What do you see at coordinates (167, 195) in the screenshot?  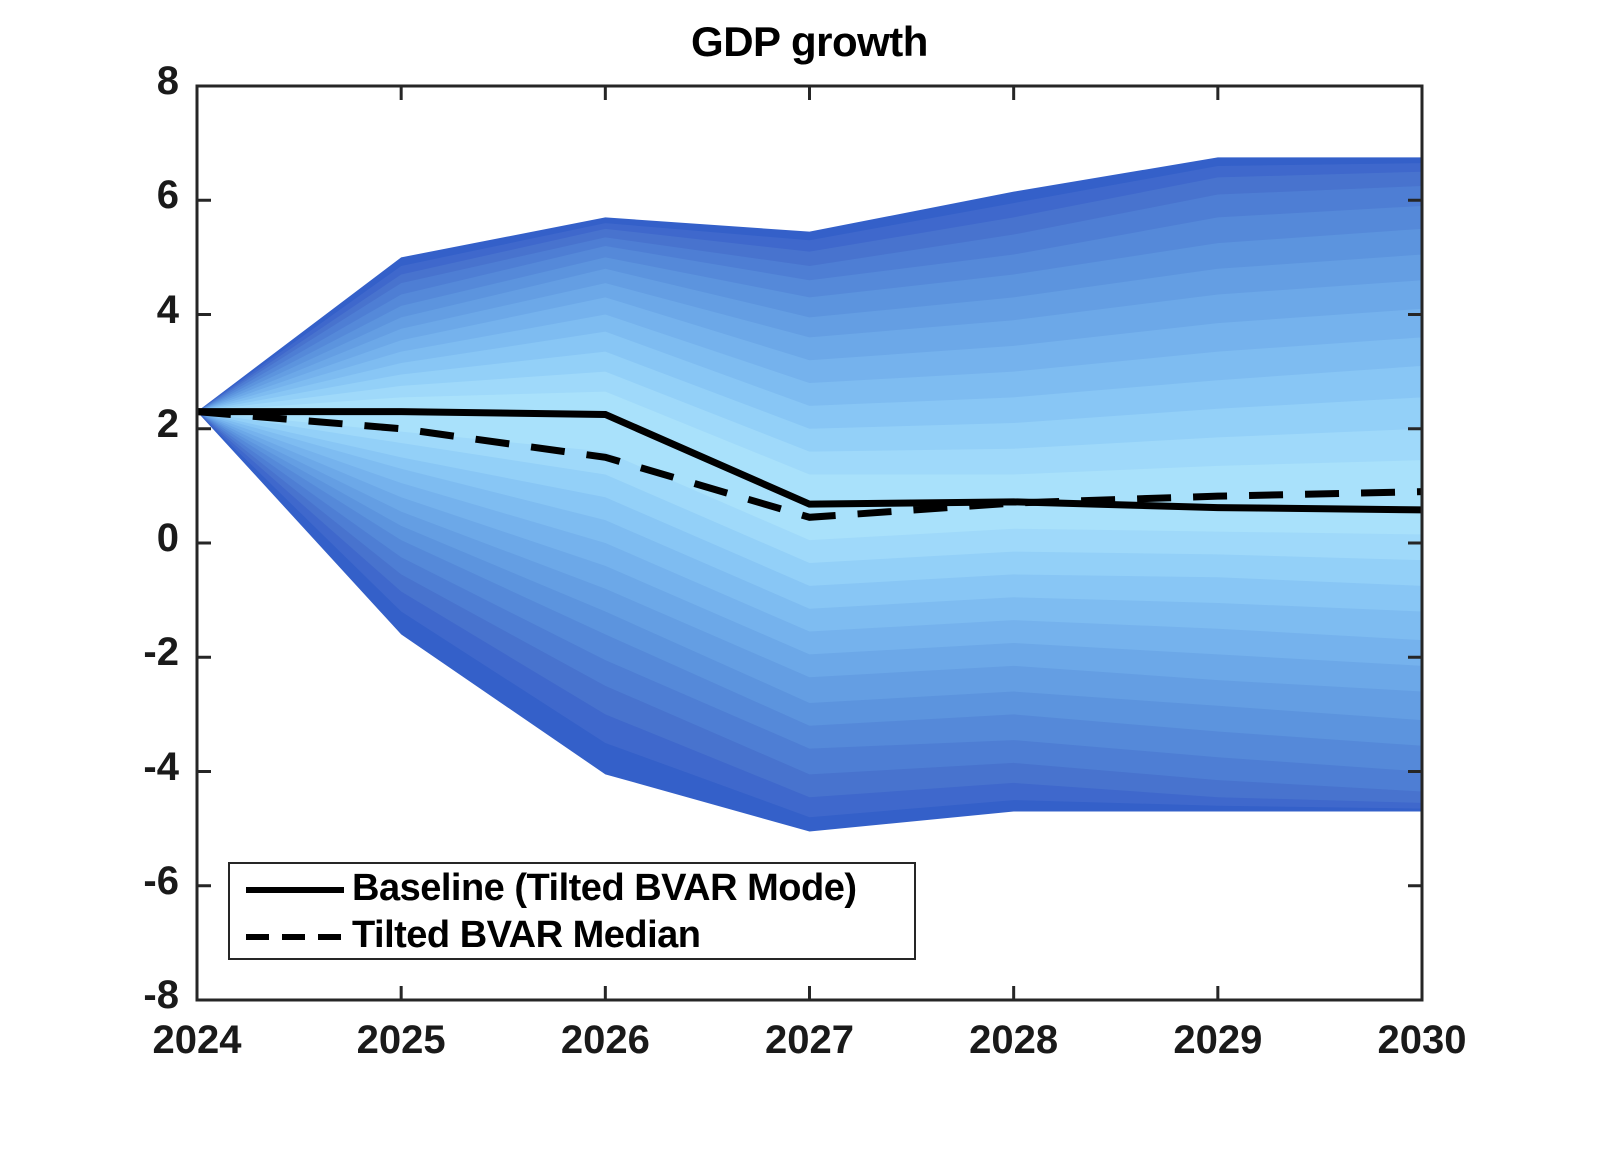 I see `y-axis-tick-label: 6` at bounding box center [167, 195].